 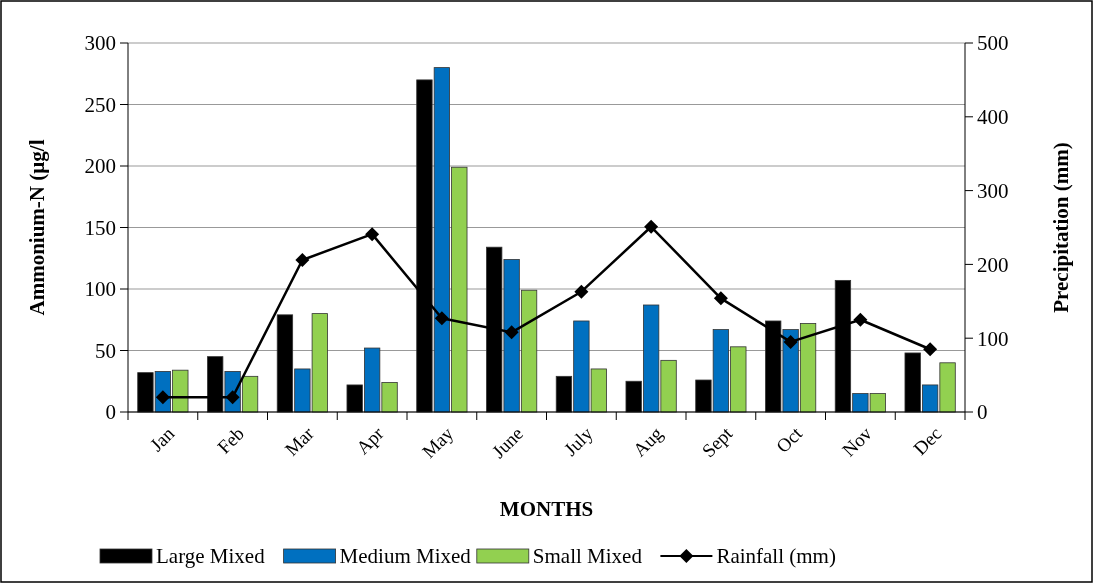 I want to click on legend-label: Medium Mixed, so click(x=405, y=556).